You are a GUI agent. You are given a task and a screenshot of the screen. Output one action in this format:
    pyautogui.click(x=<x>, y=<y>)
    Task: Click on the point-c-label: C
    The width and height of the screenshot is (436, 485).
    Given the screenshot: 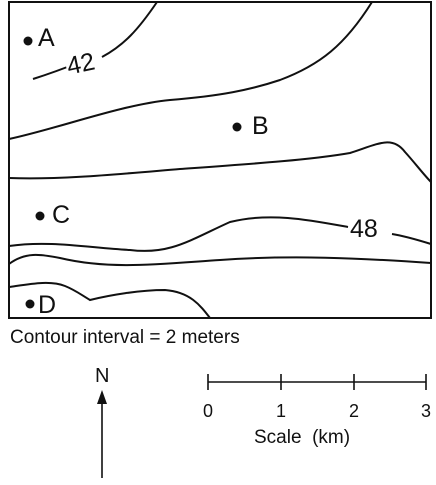 What is the action you would take?
    pyautogui.click(x=61, y=215)
    